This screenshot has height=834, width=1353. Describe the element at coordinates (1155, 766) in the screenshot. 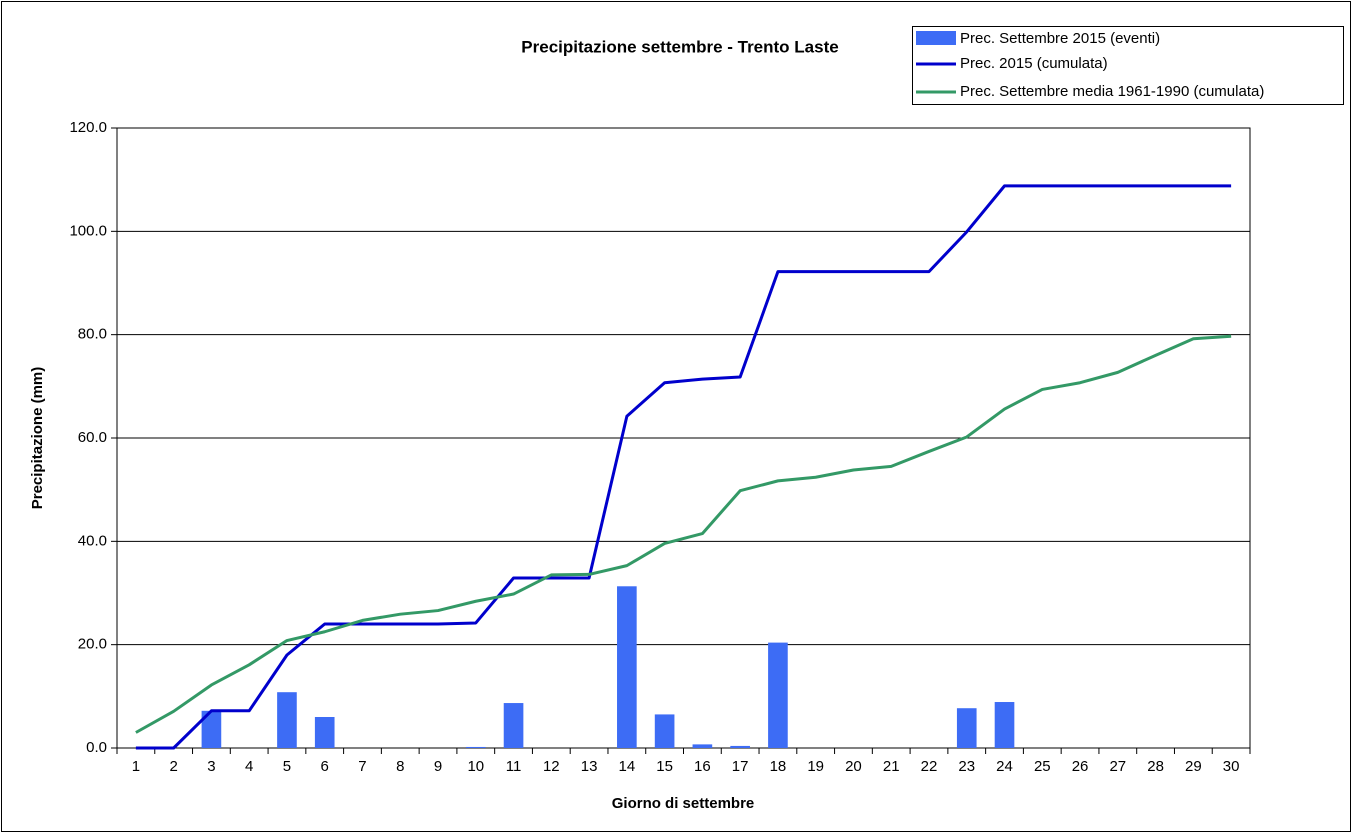

I see `x-tick-label: 28` at that location.